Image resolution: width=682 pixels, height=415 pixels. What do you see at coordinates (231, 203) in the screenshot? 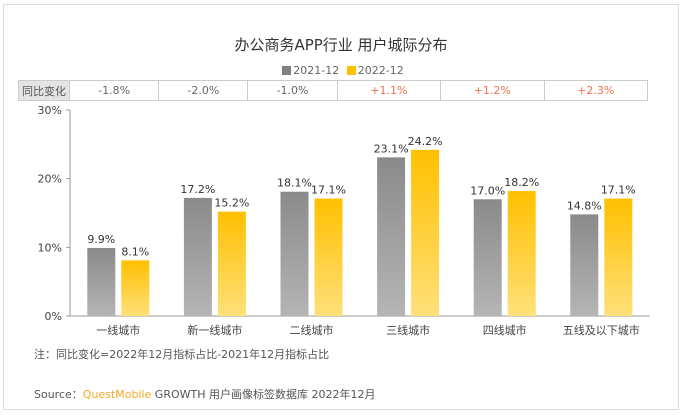
I see `data-label: 15.2%` at bounding box center [231, 203].